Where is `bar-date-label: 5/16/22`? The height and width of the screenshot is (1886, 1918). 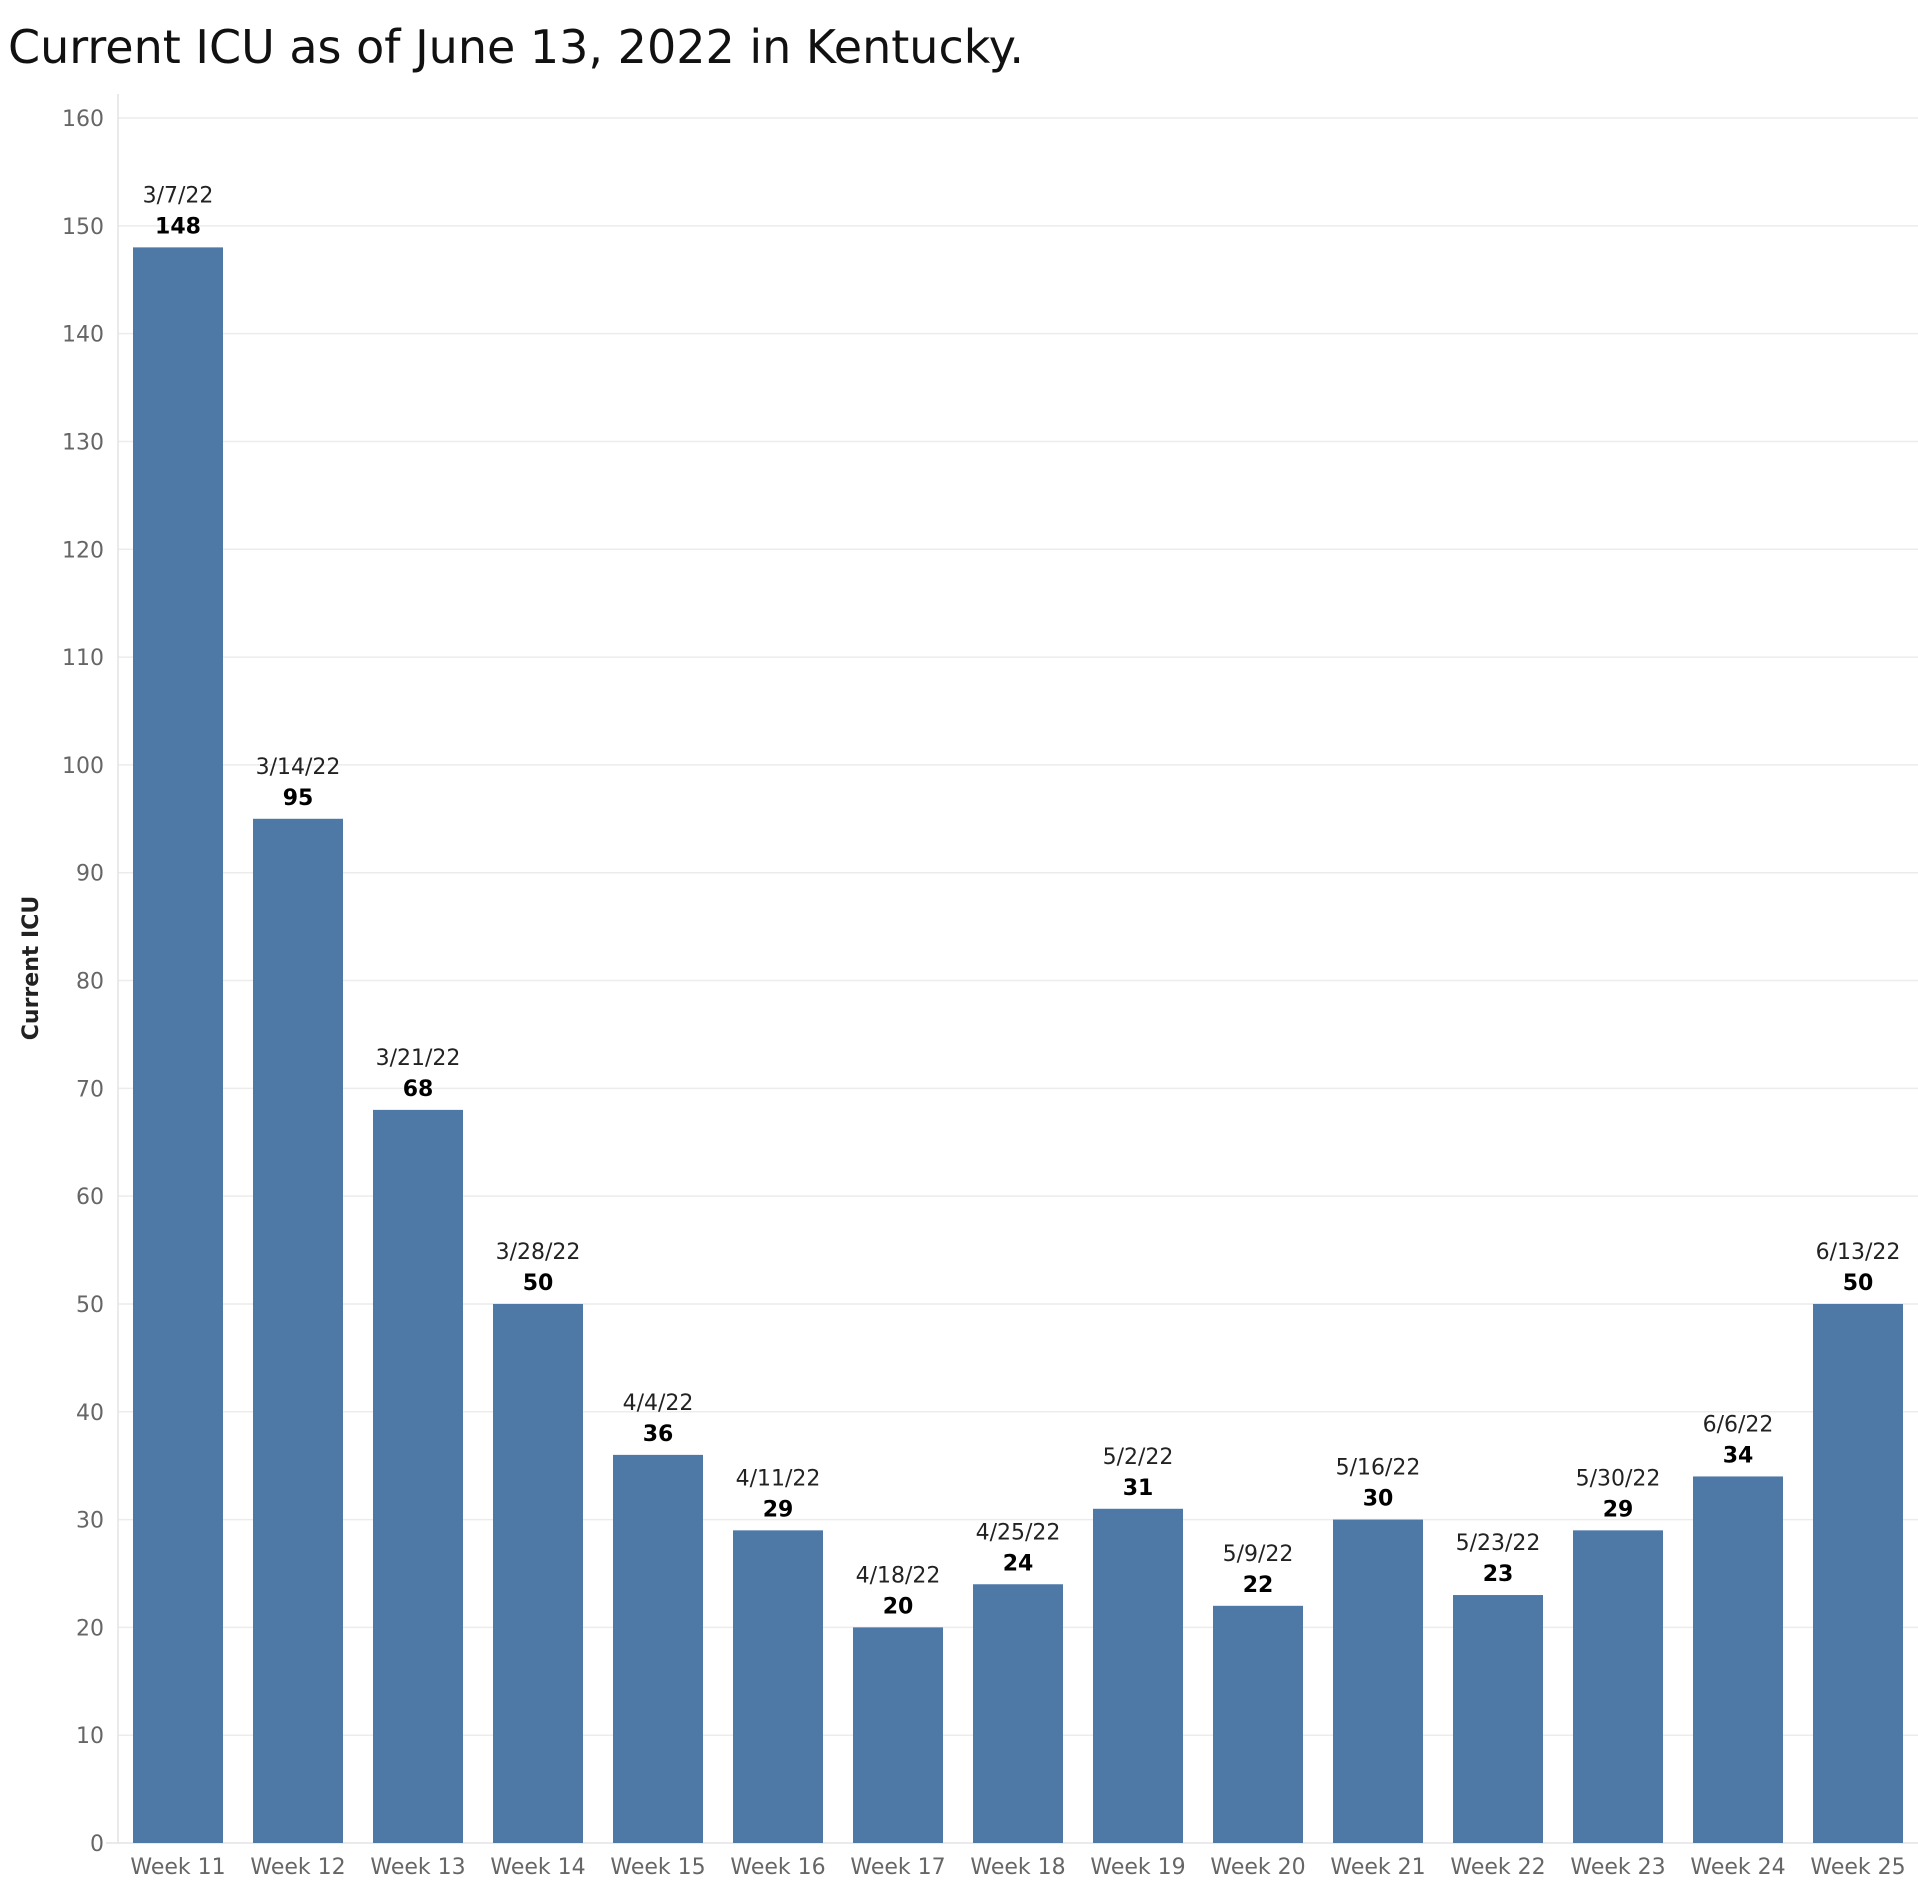
bar-date-label: 5/16/22 is located at coordinates (1378, 1468).